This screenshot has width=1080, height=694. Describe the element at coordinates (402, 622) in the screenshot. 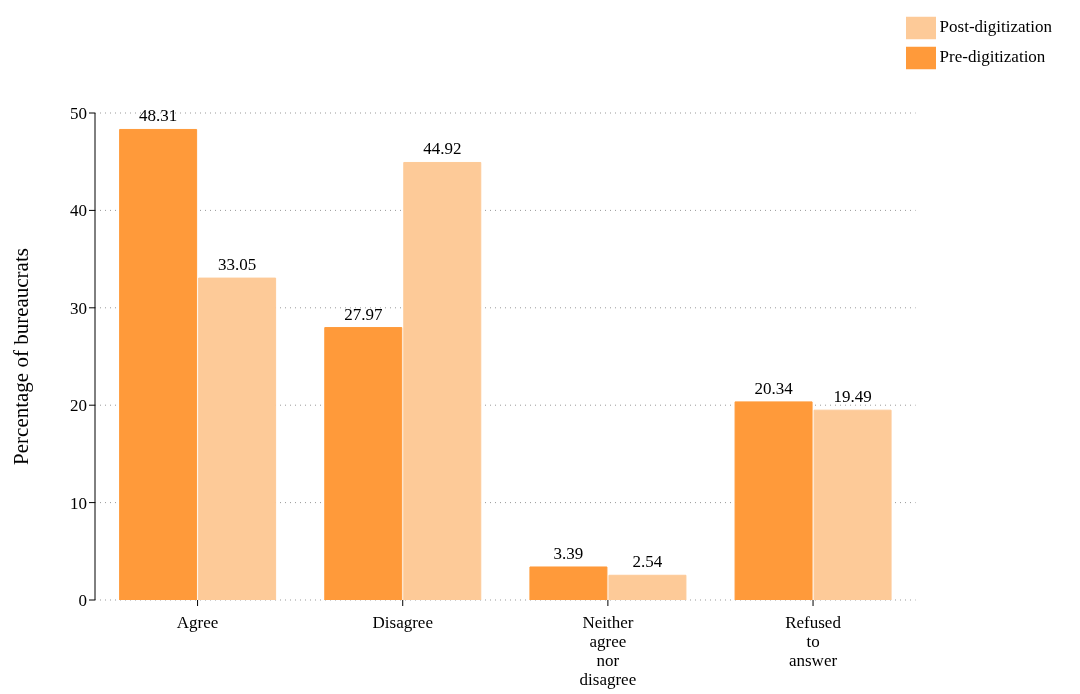

I see `x-tick-label: Disagree` at that location.